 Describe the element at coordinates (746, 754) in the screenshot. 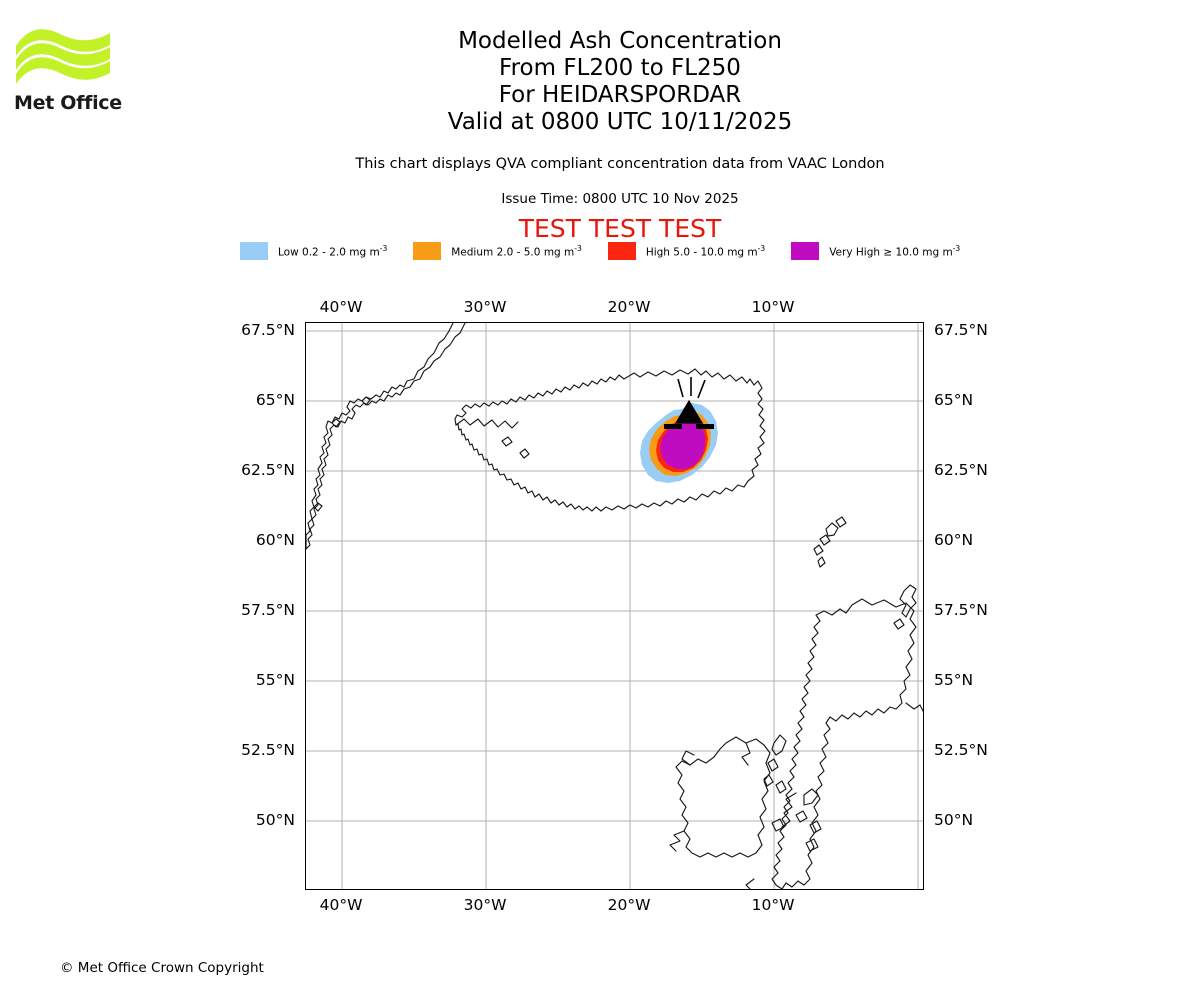

I see `coastline-ireland-ni-lough` at that location.